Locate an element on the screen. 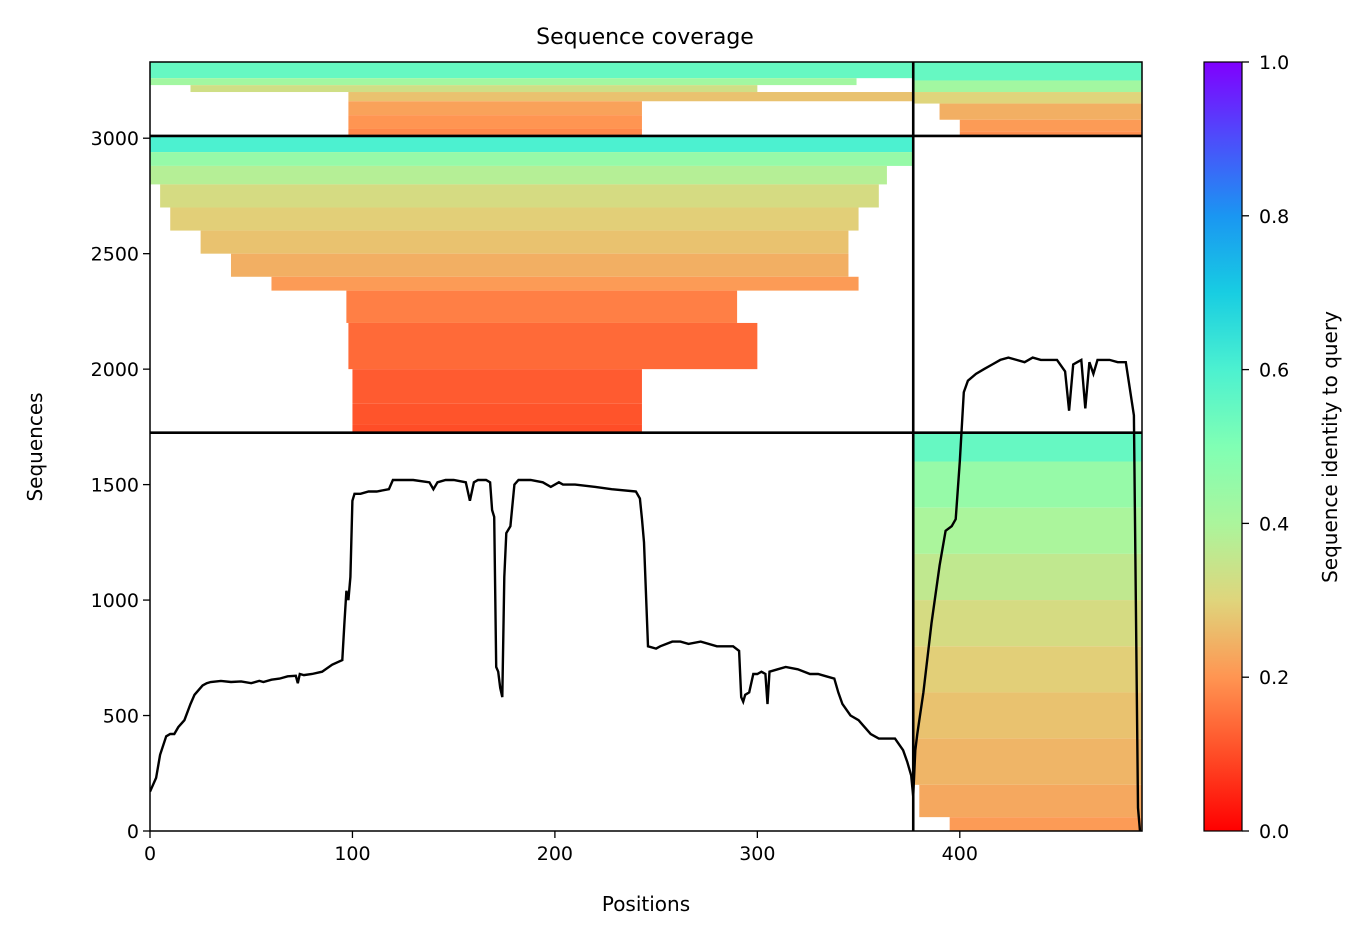 The width and height of the screenshot is (1364, 939). x-axis-label: Positions is located at coordinates (646, 904).